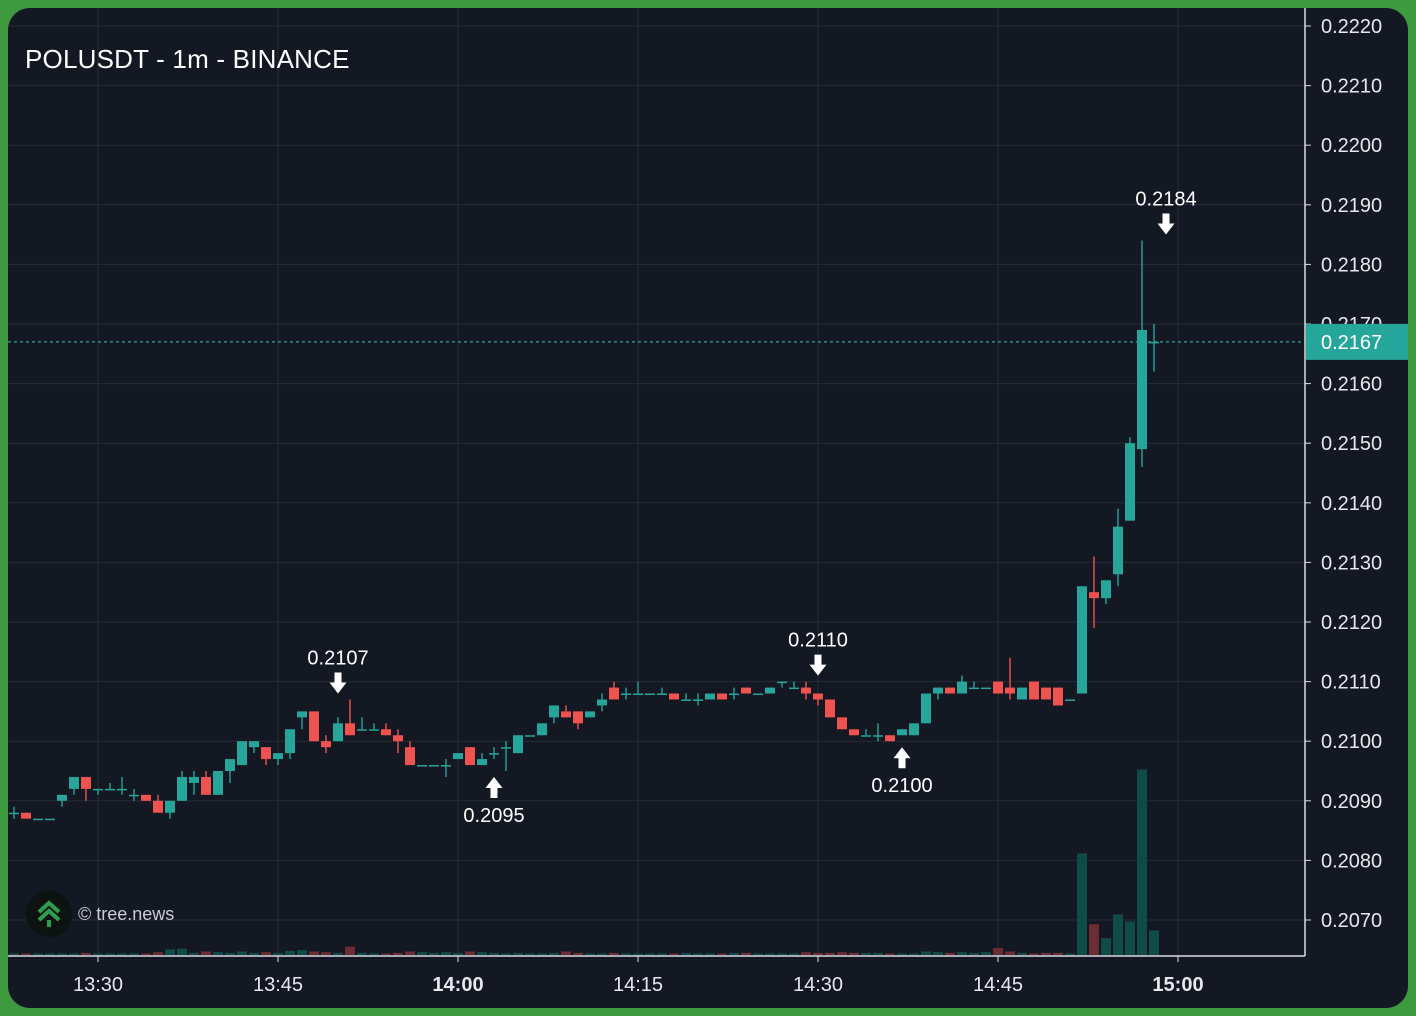  What do you see at coordinates (1351, 921) in the screenshot?
I see `price-tick-label: 0.2070` at bounding box center [1351, 921].